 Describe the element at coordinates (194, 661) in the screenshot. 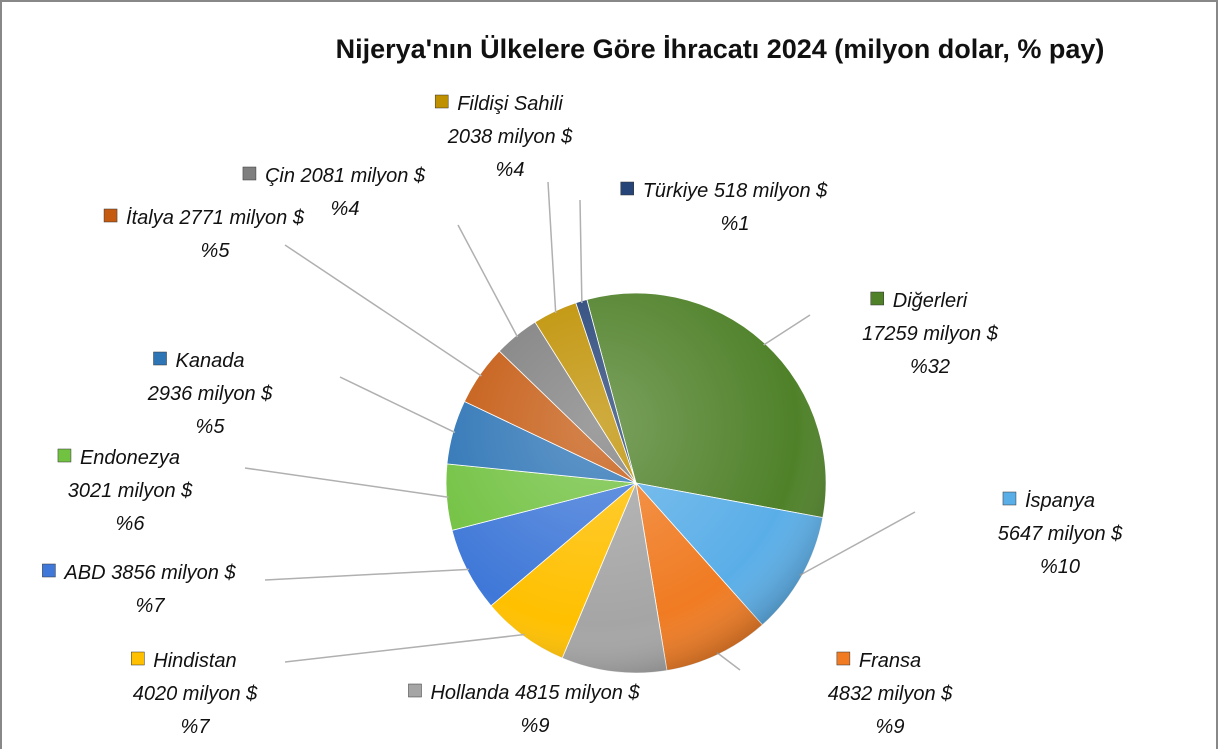

I see `label-category: Hindistan` at that location.